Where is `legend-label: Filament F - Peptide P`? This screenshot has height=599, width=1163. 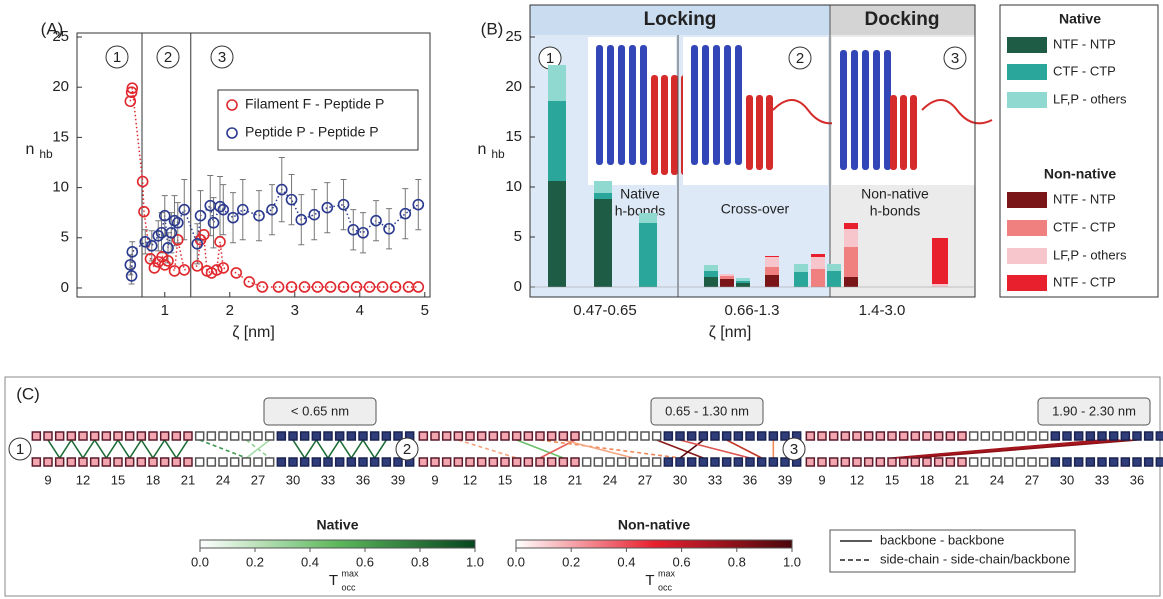 legend-label: Filament F - Peptide P is located at coordinates (314, 104).